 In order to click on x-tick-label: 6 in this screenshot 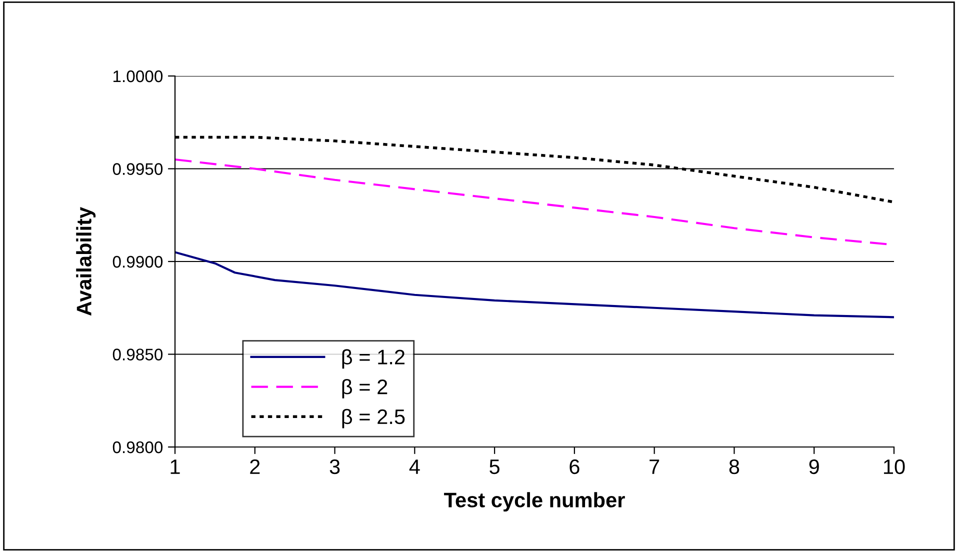, I will do `click(575, 466)`.